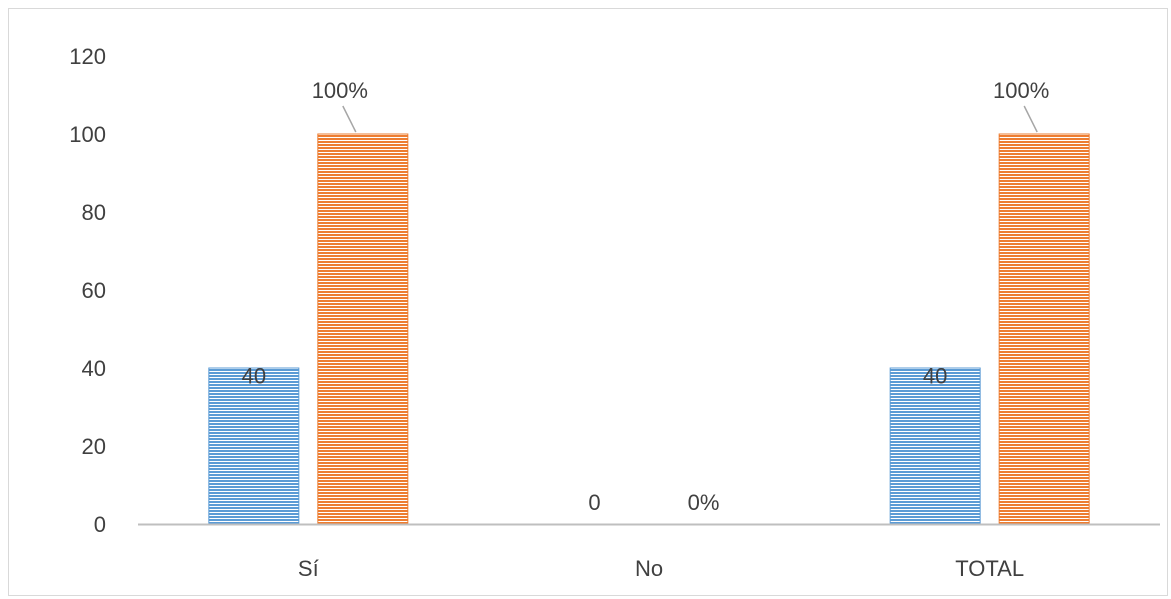  Describe the element at coordinates (94, 212) in the screenshot. I see `y-tick-label: 80` at that location.